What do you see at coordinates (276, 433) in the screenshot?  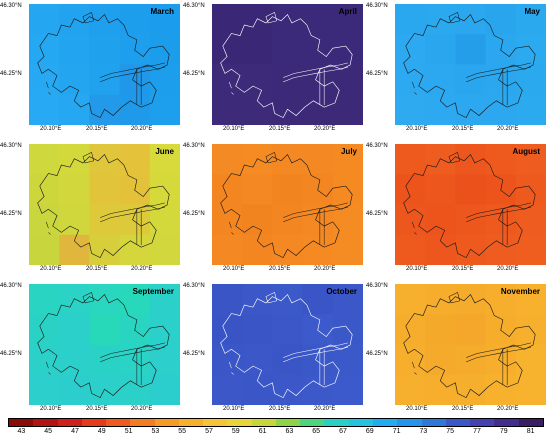 I see `colorbar-tick-labels: 43 45 47 49 51 53 55 57 59 61 63 65 67 69 71 73 75 77 79 81` at bounding box center [276, 433].